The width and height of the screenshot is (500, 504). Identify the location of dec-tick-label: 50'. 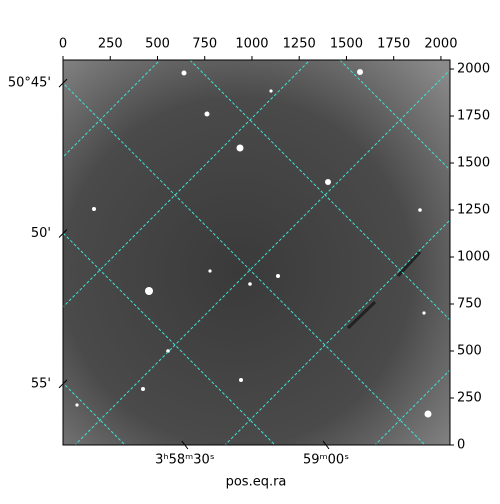
(41, 233).